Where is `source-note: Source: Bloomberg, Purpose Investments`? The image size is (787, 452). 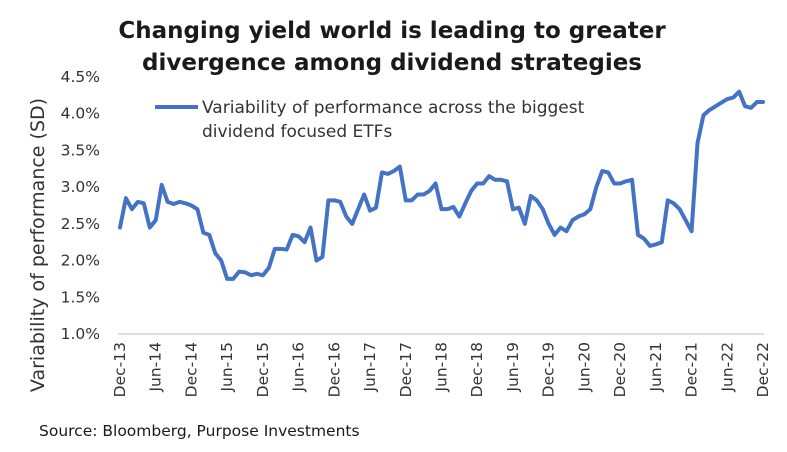 source-note: Source: Bloomberg, Purpose Investments is located at coordinates (199, 431).